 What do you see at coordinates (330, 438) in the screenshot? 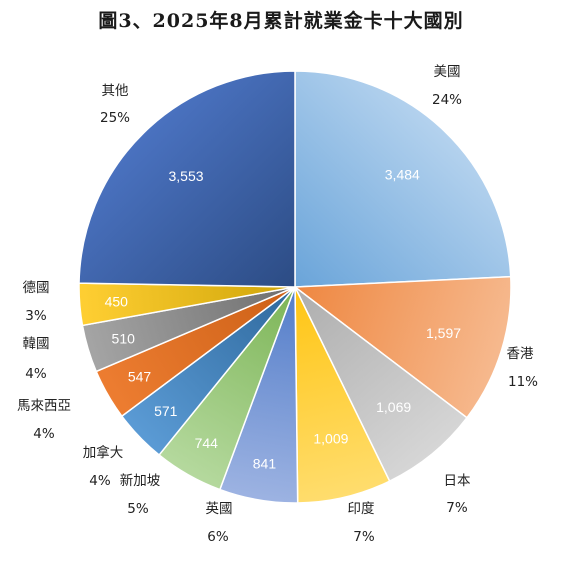
I see `slice-value-label: 1,009` at bounding box center [330, 438].